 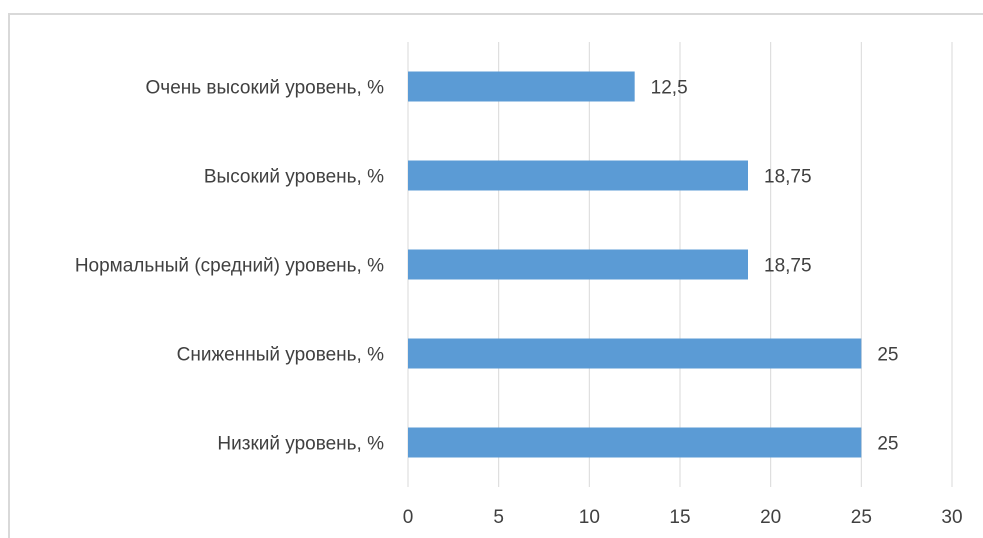 I want to click on x-tick-label: 15, so click(x=679, y=517).